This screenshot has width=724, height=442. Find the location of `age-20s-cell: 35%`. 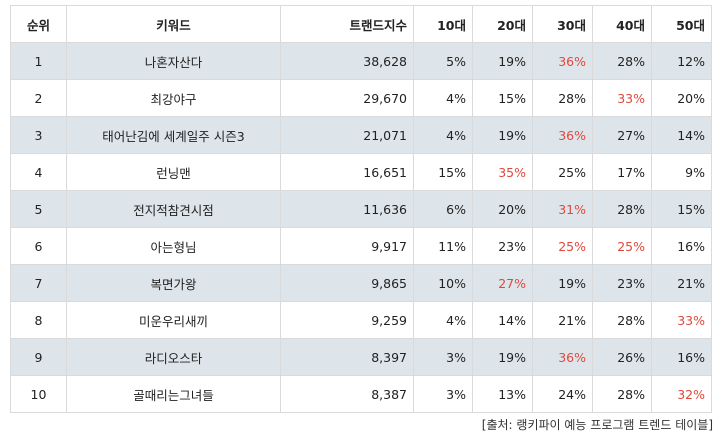

age-20s-cell: 35% is located at coordinates (502, 172).